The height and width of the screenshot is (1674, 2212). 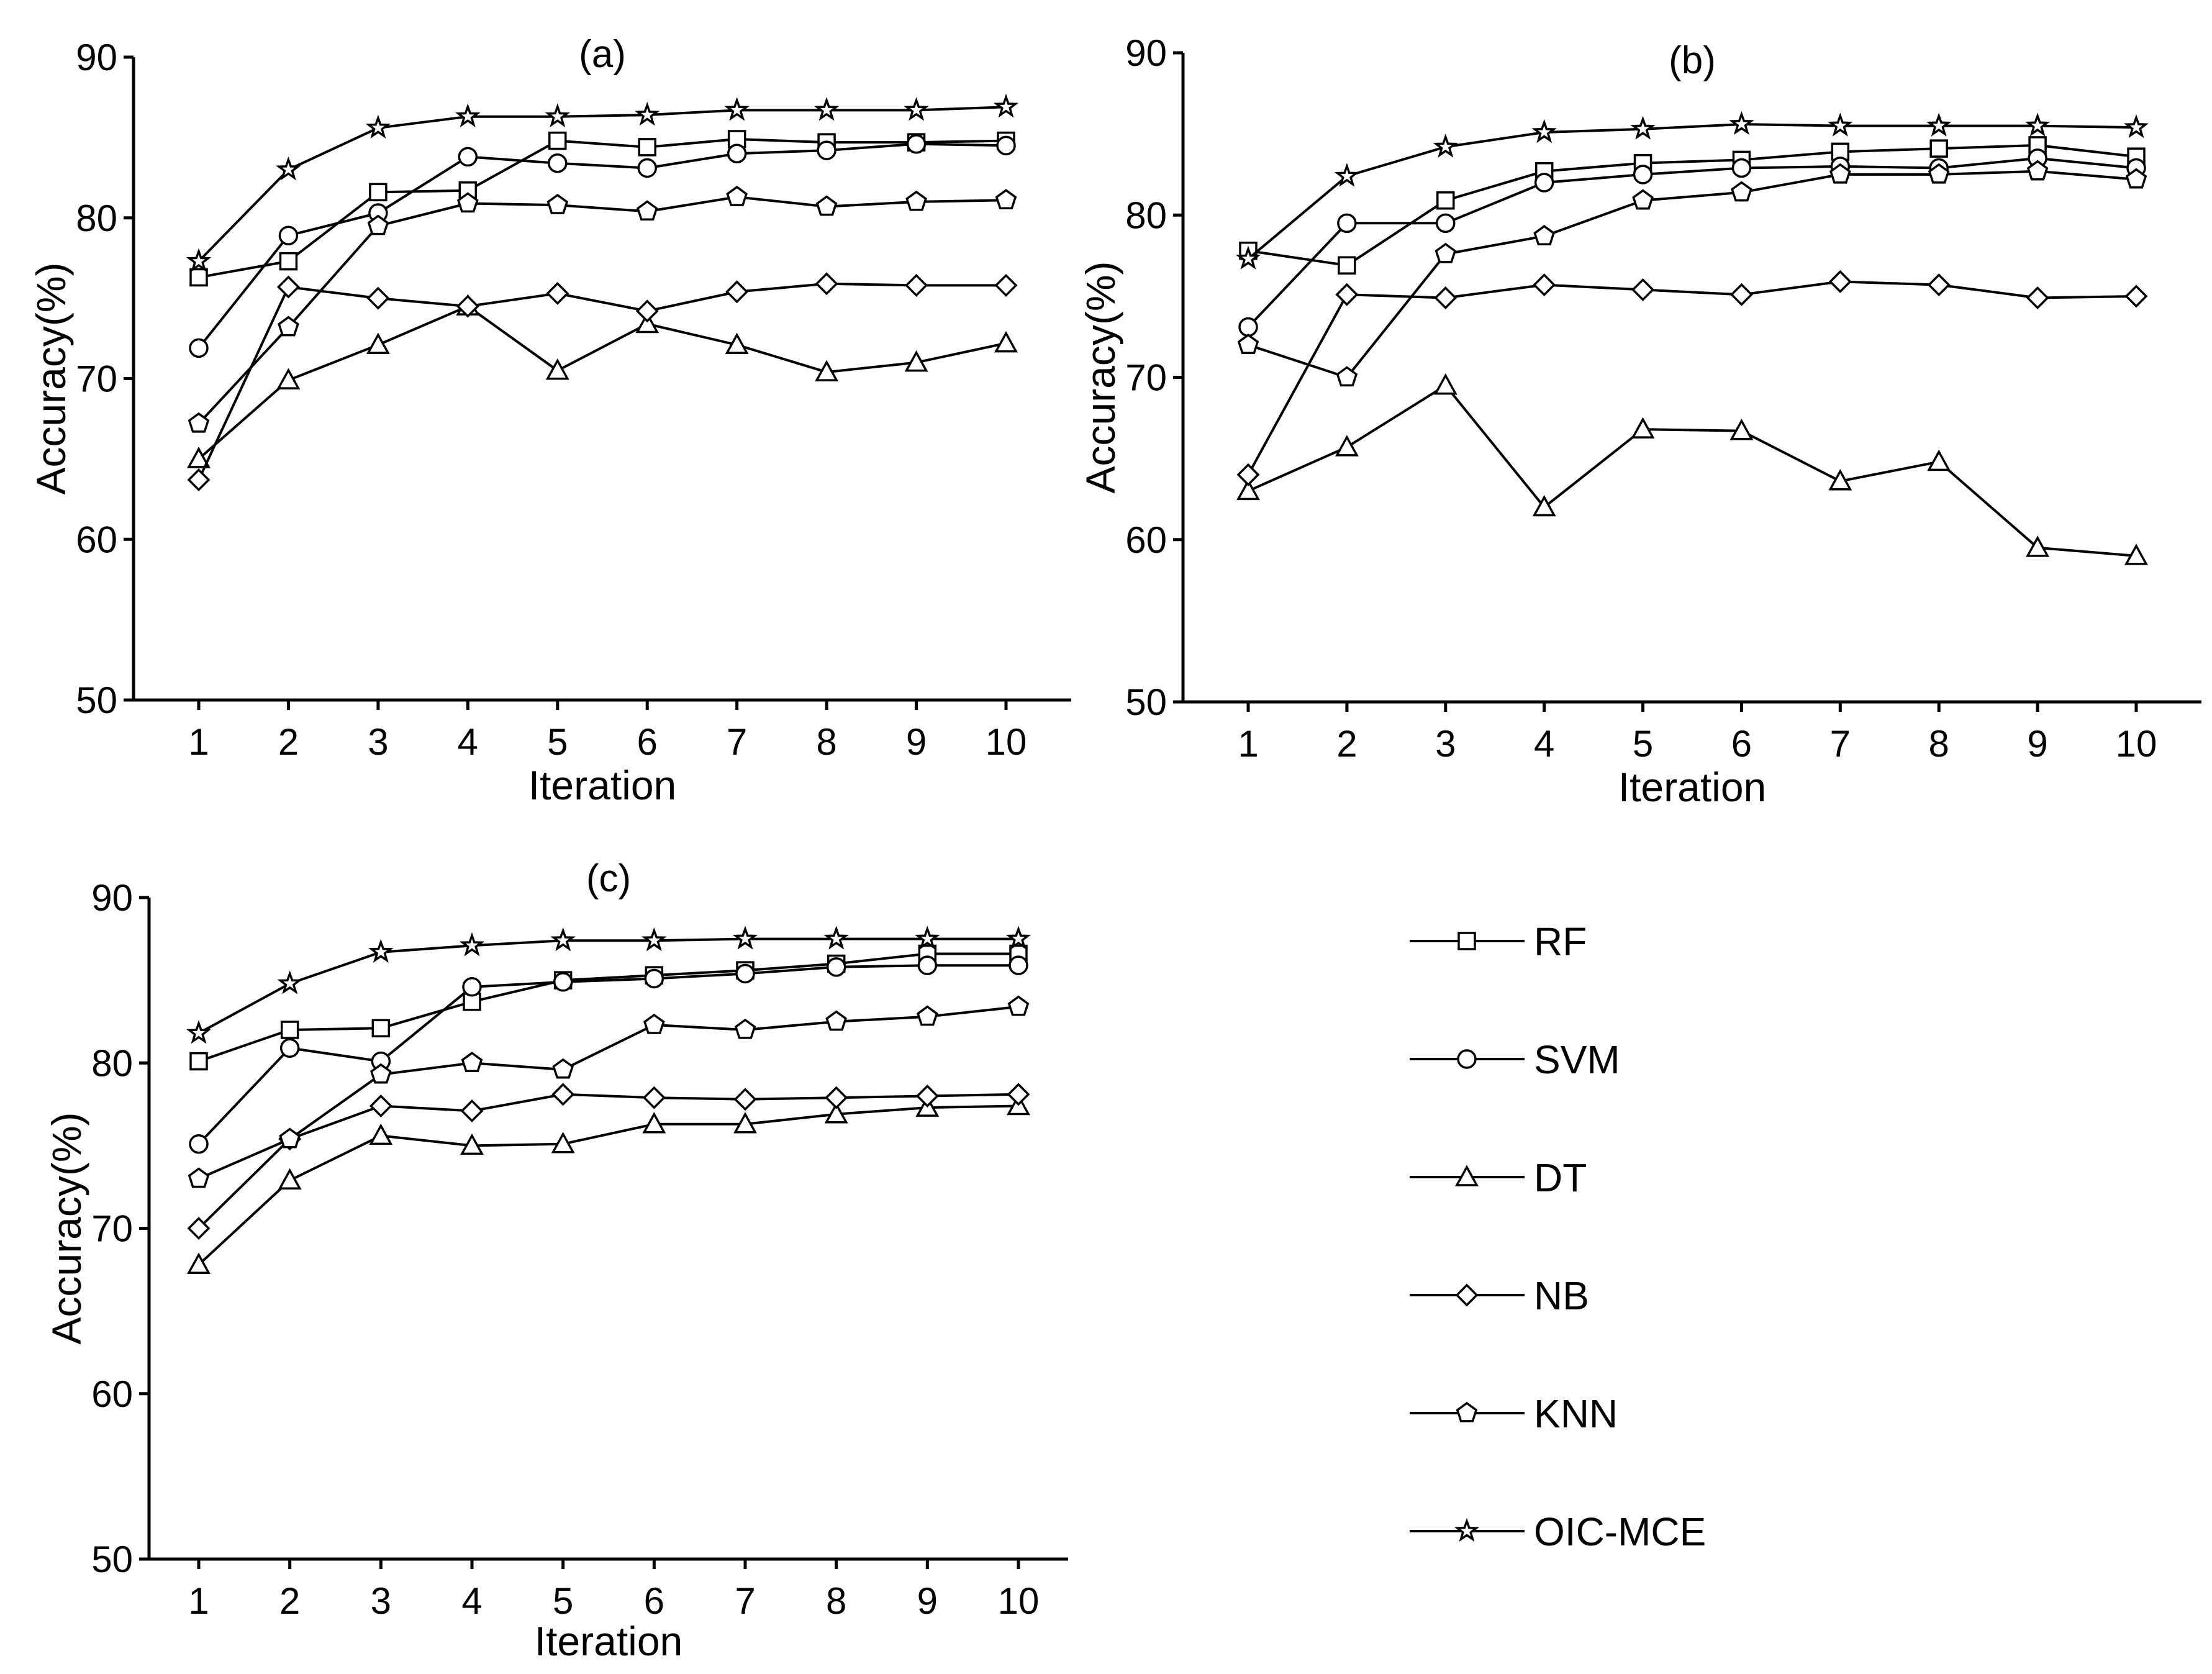 I want to click on legend-entry-knn: KNN, so click(x=1514, y=1413).